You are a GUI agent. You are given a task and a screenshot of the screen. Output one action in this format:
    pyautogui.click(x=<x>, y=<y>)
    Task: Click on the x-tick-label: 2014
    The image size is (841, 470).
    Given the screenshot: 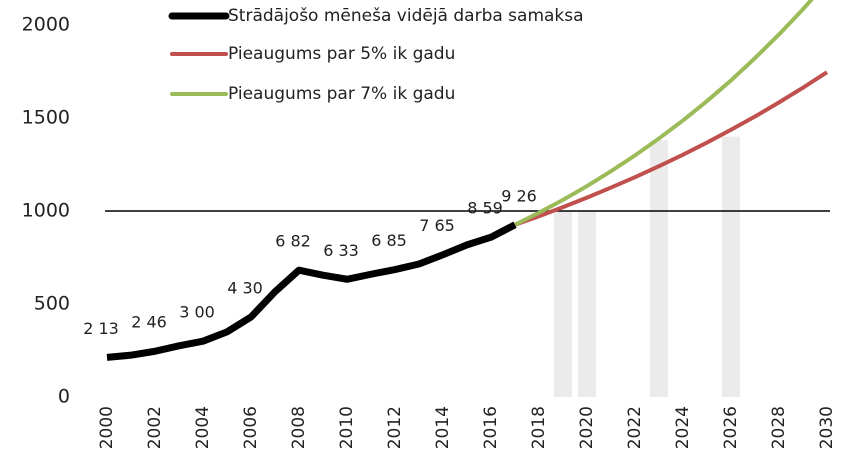 What is the action you would take?
    pyautogui.click(x=443, y=427)
    